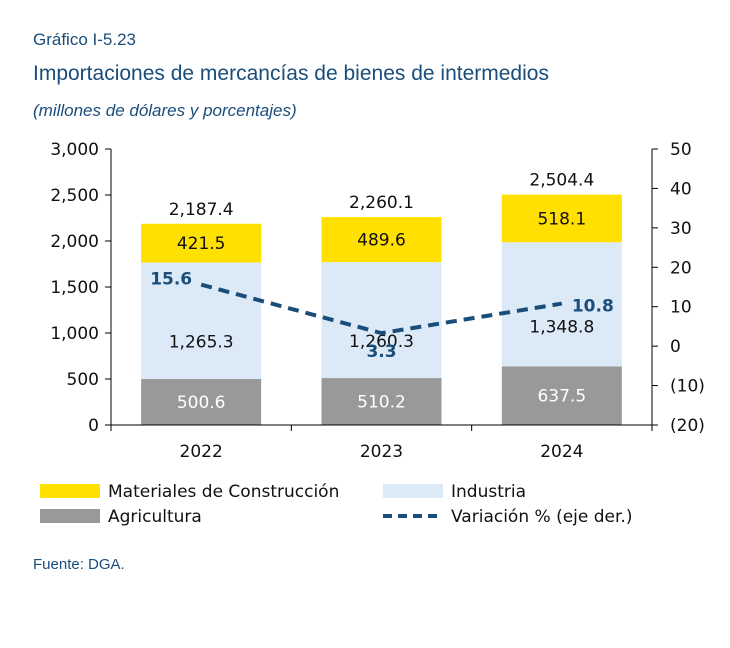 This screenshot has height=648, width=730. I want to click on variation-label-2024: 10.8, so click(593, 307).